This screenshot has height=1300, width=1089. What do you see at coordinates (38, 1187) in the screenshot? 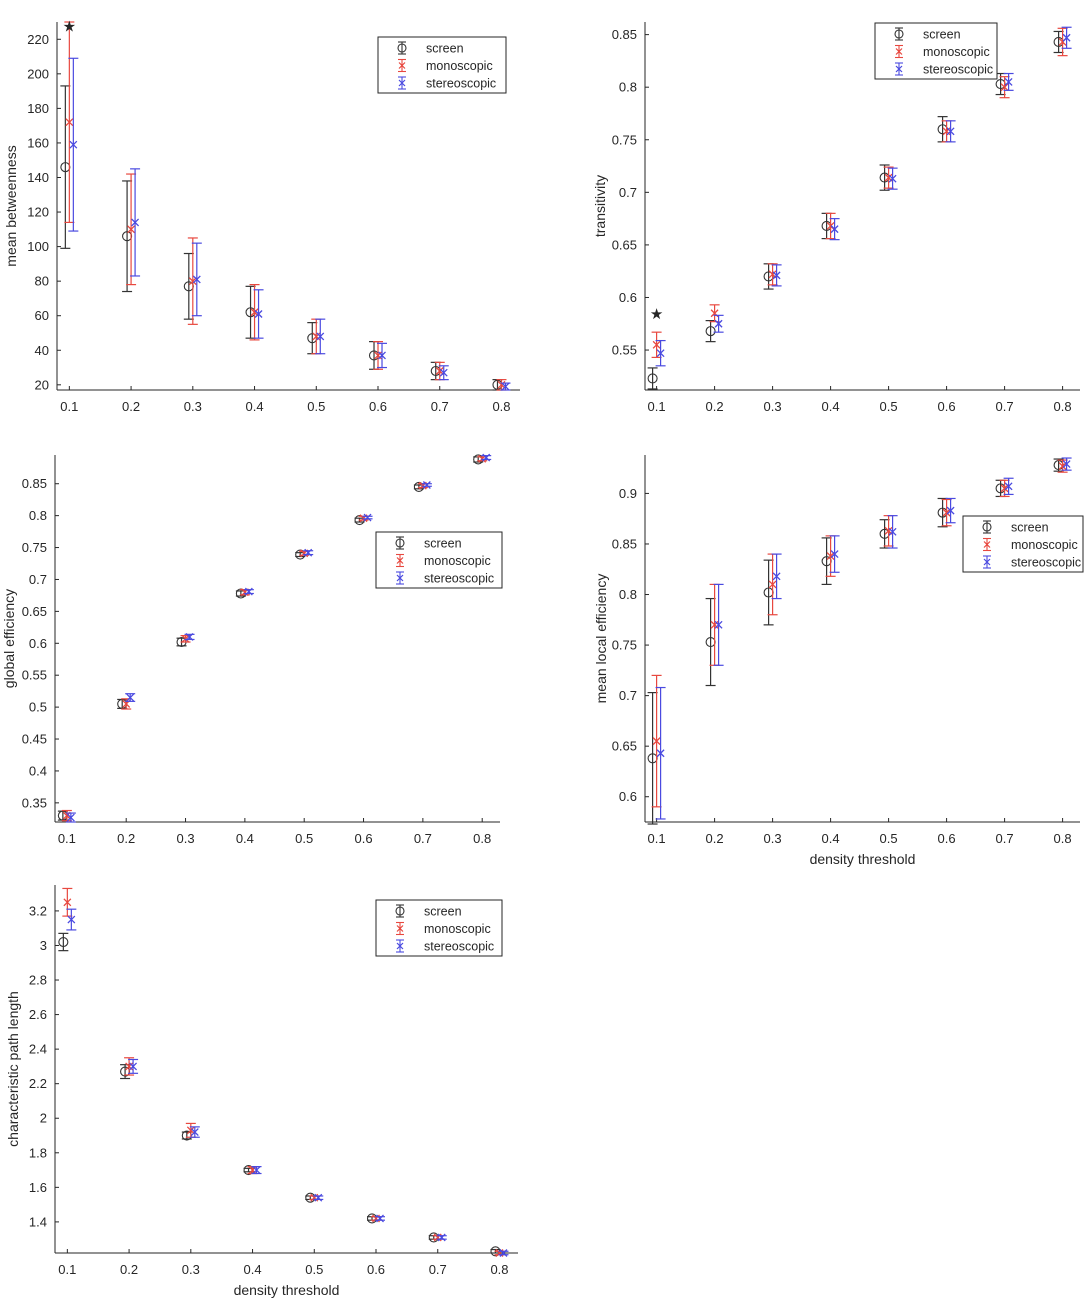
I see `y-tick-label: 1.6` at bounding box center [38, 1187].